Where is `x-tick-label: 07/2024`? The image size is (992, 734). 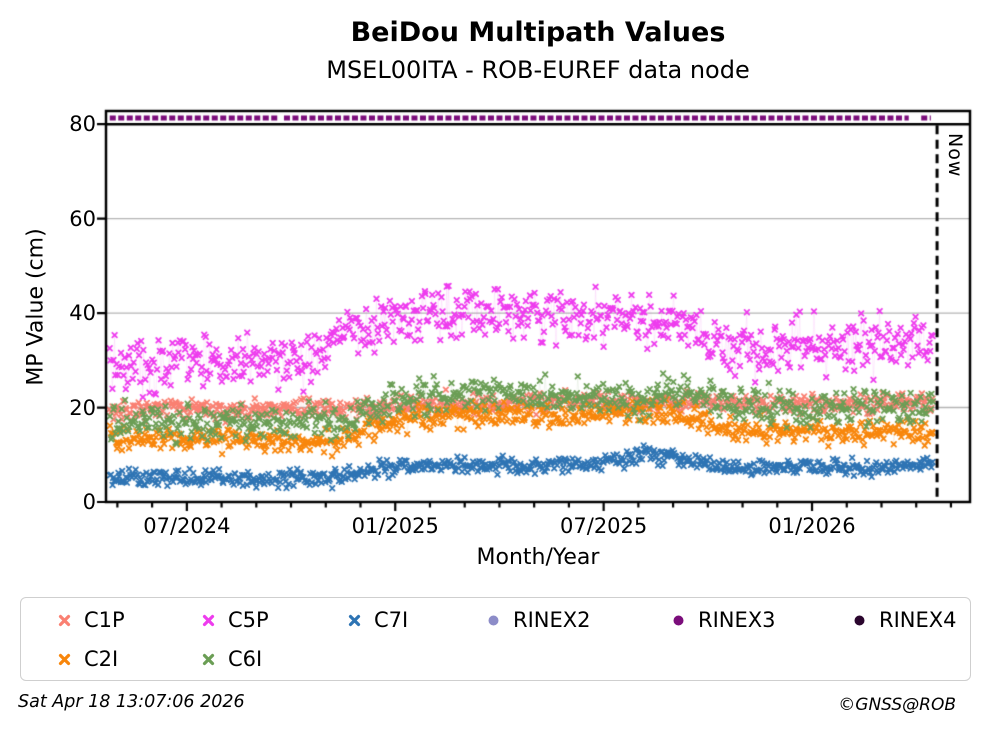 x-tick-label: 07/2024 is located at coordinates (187, 526).